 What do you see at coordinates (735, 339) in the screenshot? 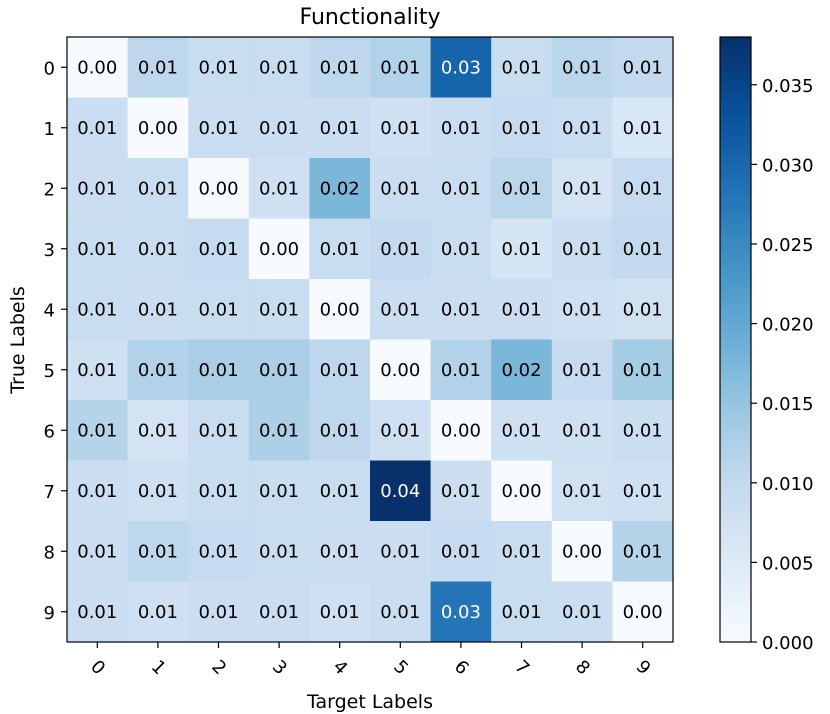
I see `colorbar` at bounding box center [735, 339].